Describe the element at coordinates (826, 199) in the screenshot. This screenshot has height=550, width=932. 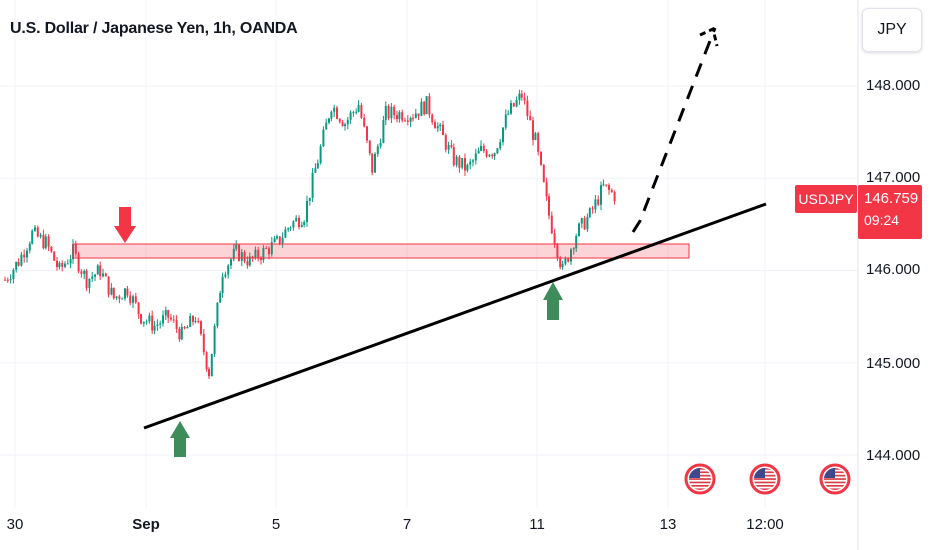
I see `symbol-price-label: USDJPY` at that location.